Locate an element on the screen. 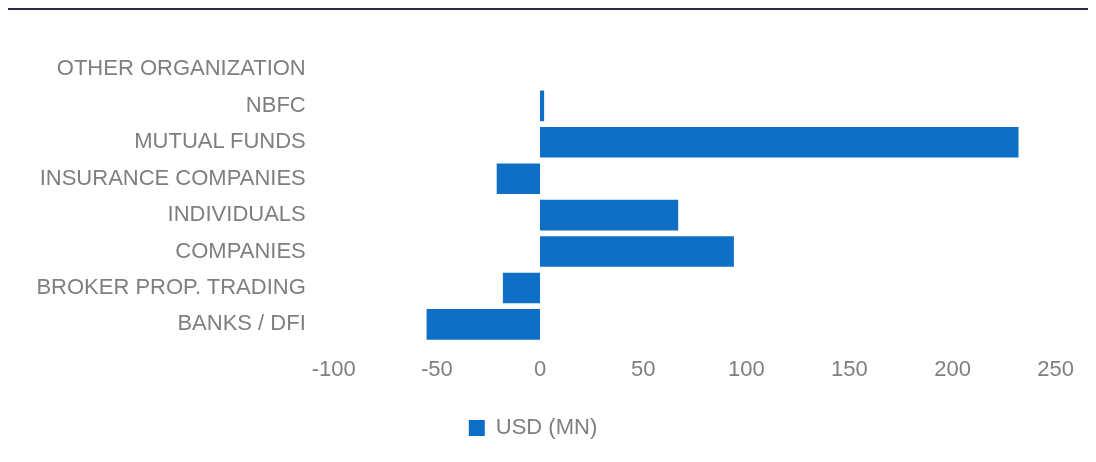 The width and height of the screenshot is (1096, 462). y-tick-label: MUTUAL FUNDS is located at coordinates (220, 141).